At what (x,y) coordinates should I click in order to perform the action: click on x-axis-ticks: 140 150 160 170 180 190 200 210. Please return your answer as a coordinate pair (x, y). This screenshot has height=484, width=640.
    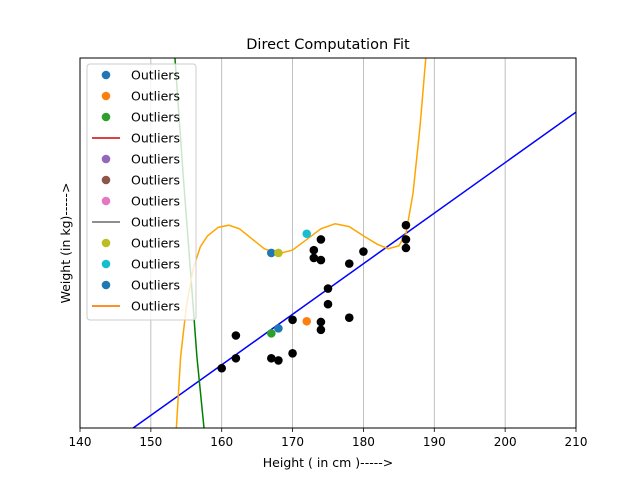
    Looking at the image, I should click on (328, 438).